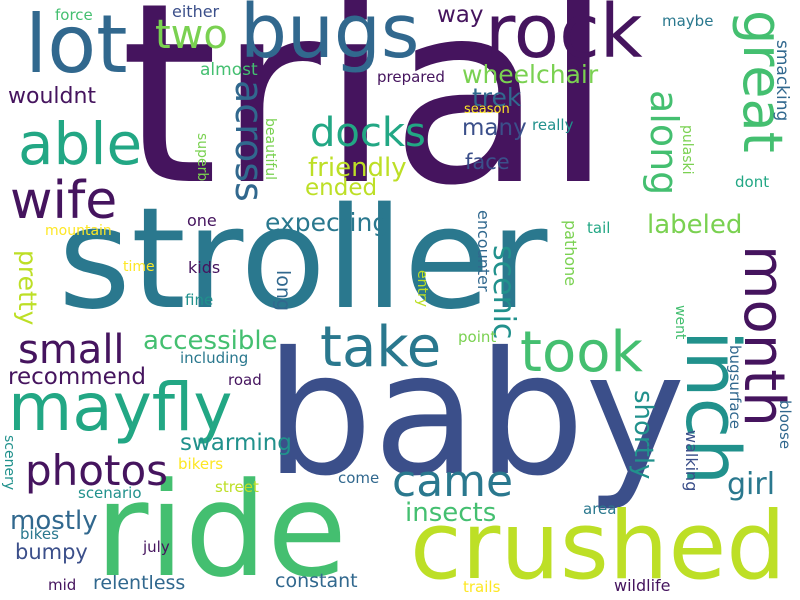 This screenshot has height=600, width=800. I want to click on word-pretty: pretty, so click(27, 288).